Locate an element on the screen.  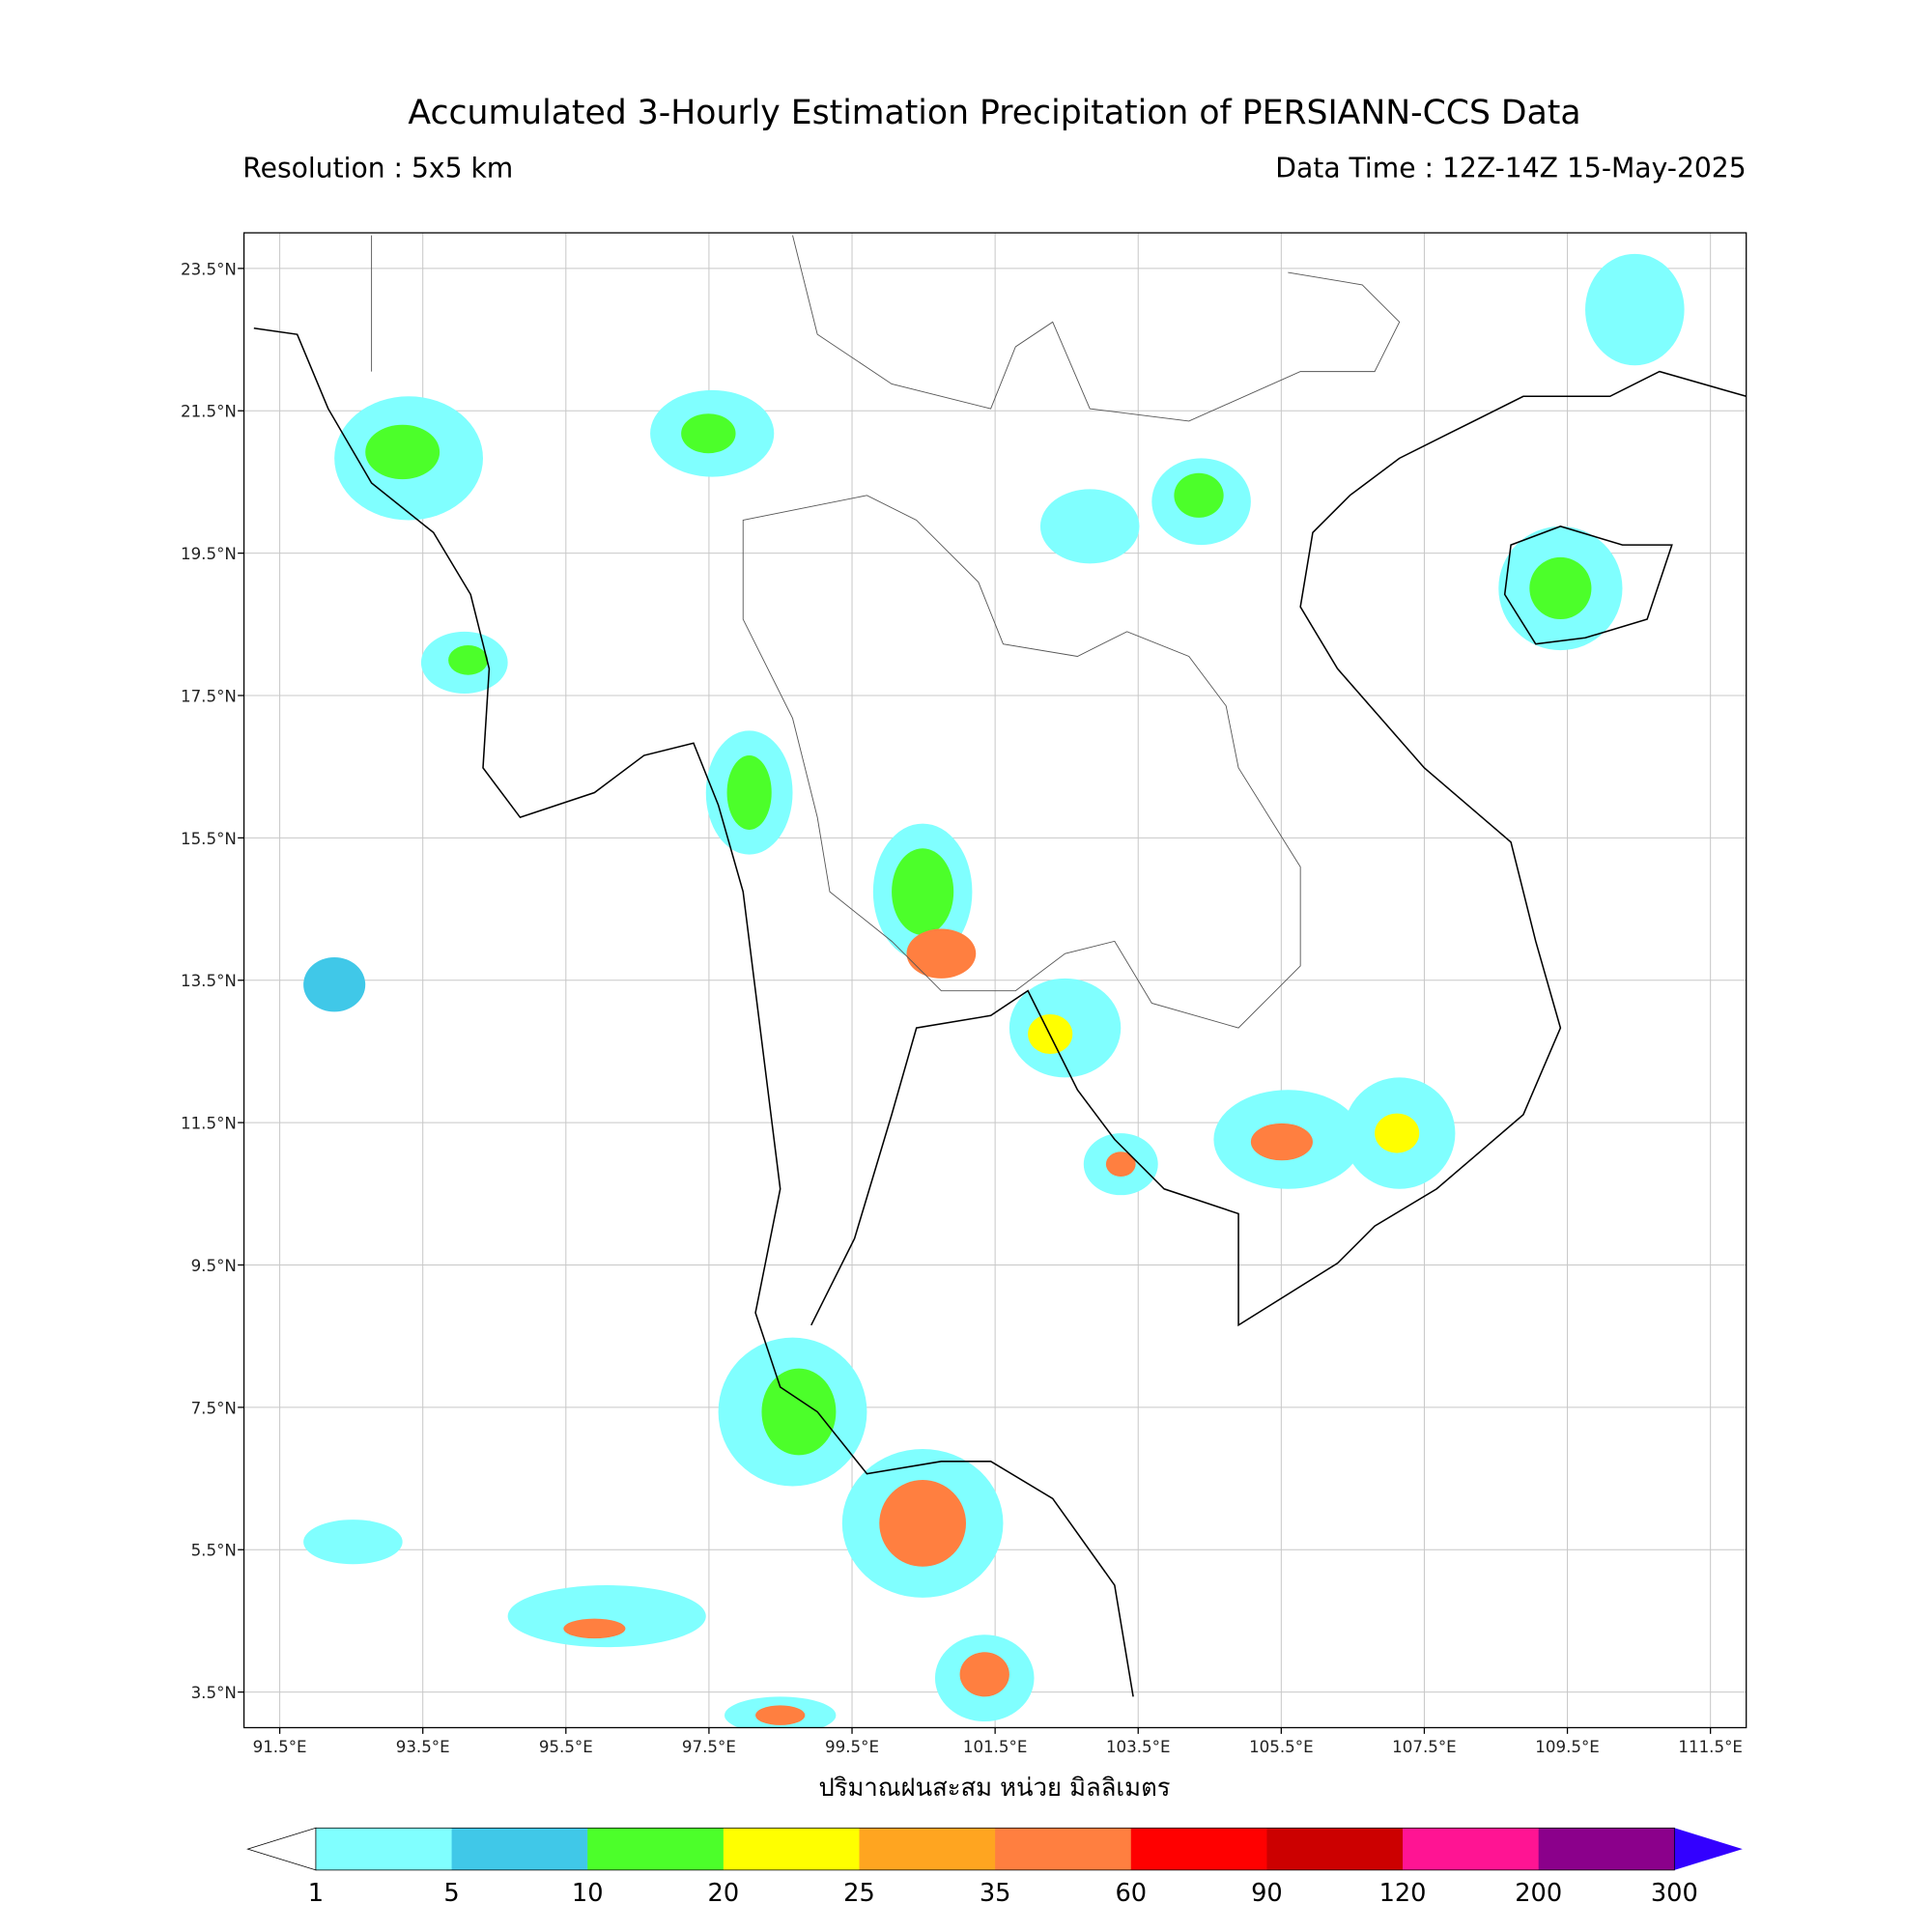
colorbar-over is located at coordinates (1708, 1849).